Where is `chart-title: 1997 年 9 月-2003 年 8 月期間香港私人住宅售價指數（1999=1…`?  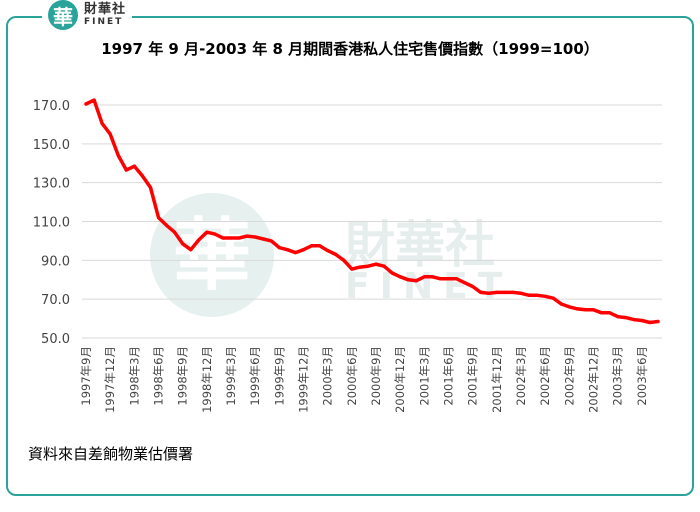 chart-title: 1997 年 9 月-2003 年 8 月期間香港私人住宅售價指數（1999=1… is located at coordinates (350, 49).